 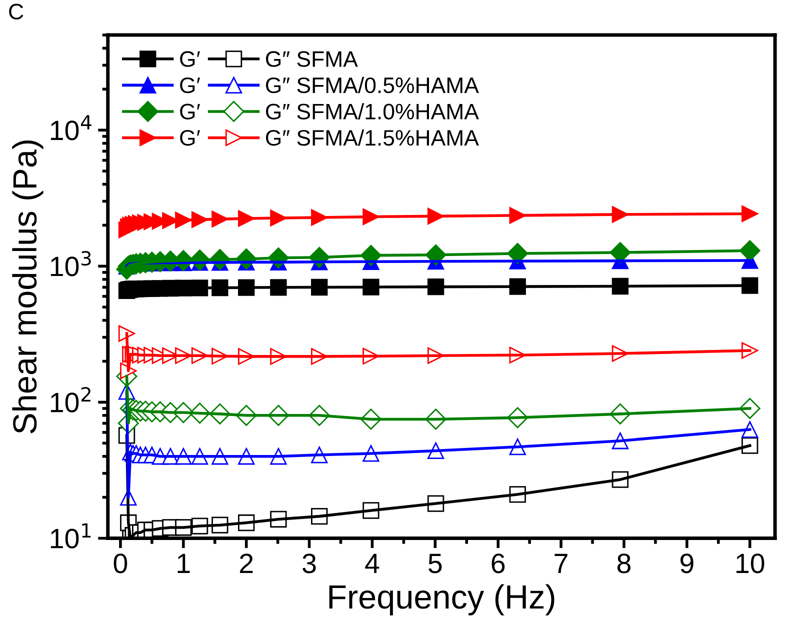 What do you see at coordinates (498, 564) in the screenshot?
I see `x-tick-label: 6` at bounding box center [498, 564].